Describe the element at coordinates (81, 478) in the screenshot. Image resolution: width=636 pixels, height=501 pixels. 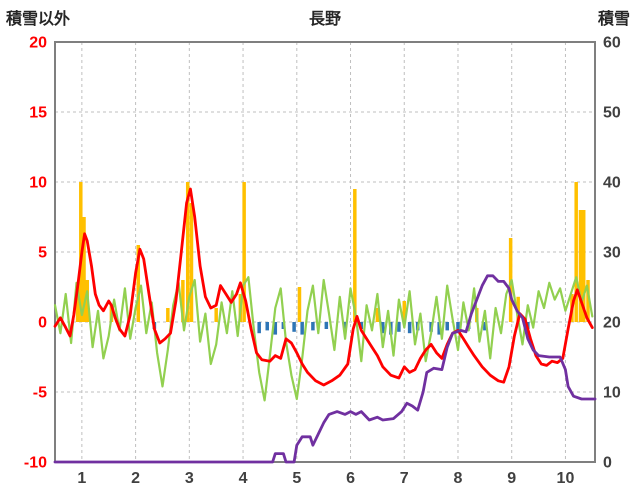
I see `svg-text: 1` at that location.